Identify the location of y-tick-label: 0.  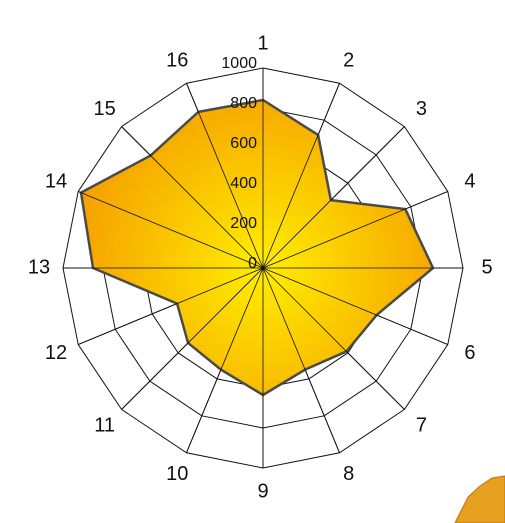
(252, 263).